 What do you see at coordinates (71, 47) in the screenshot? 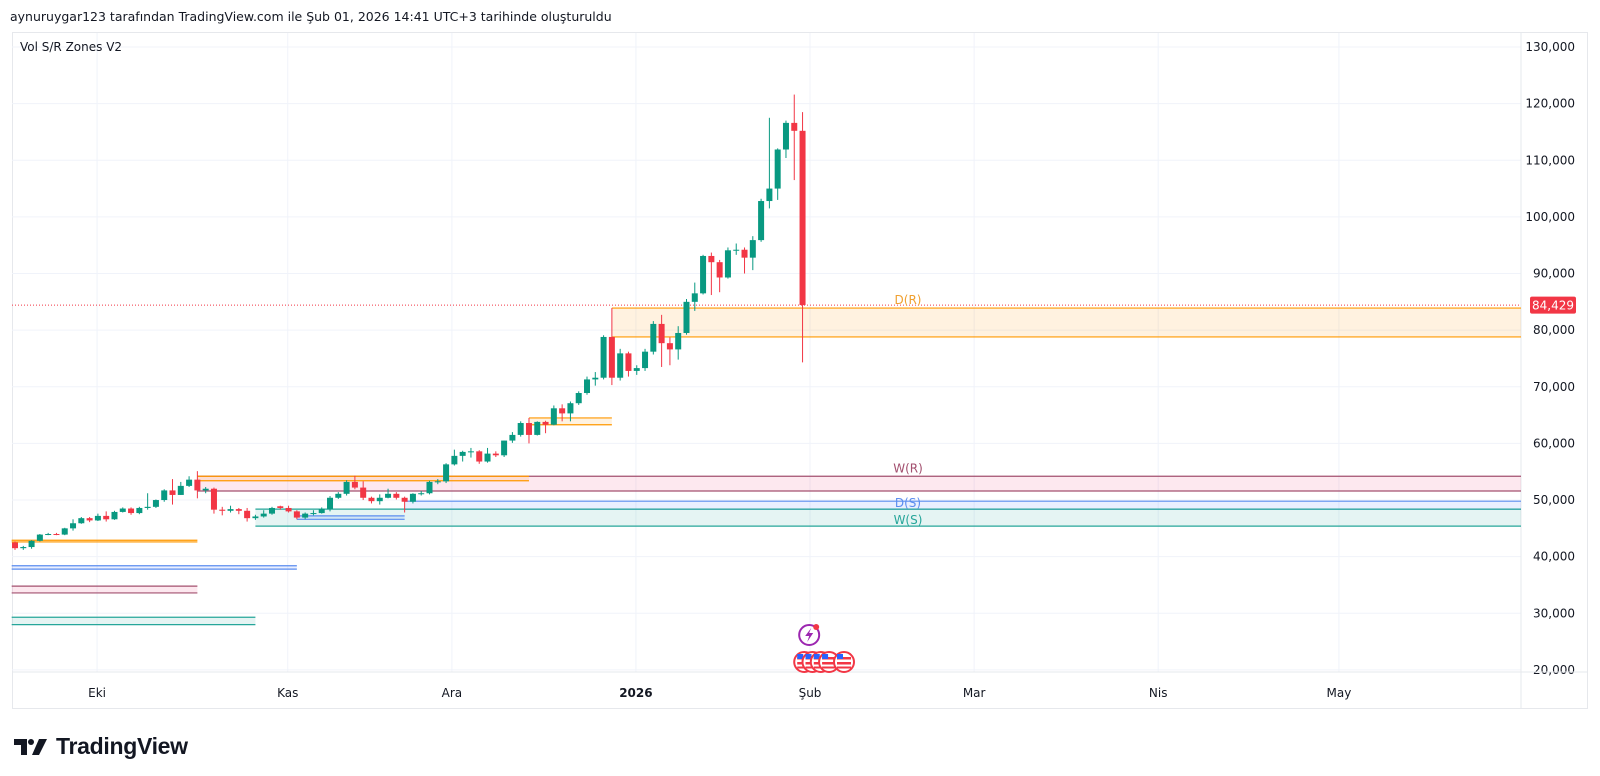
I see `indicator-title: Vol S/R Zones V2` at bounding box center [71, 47].